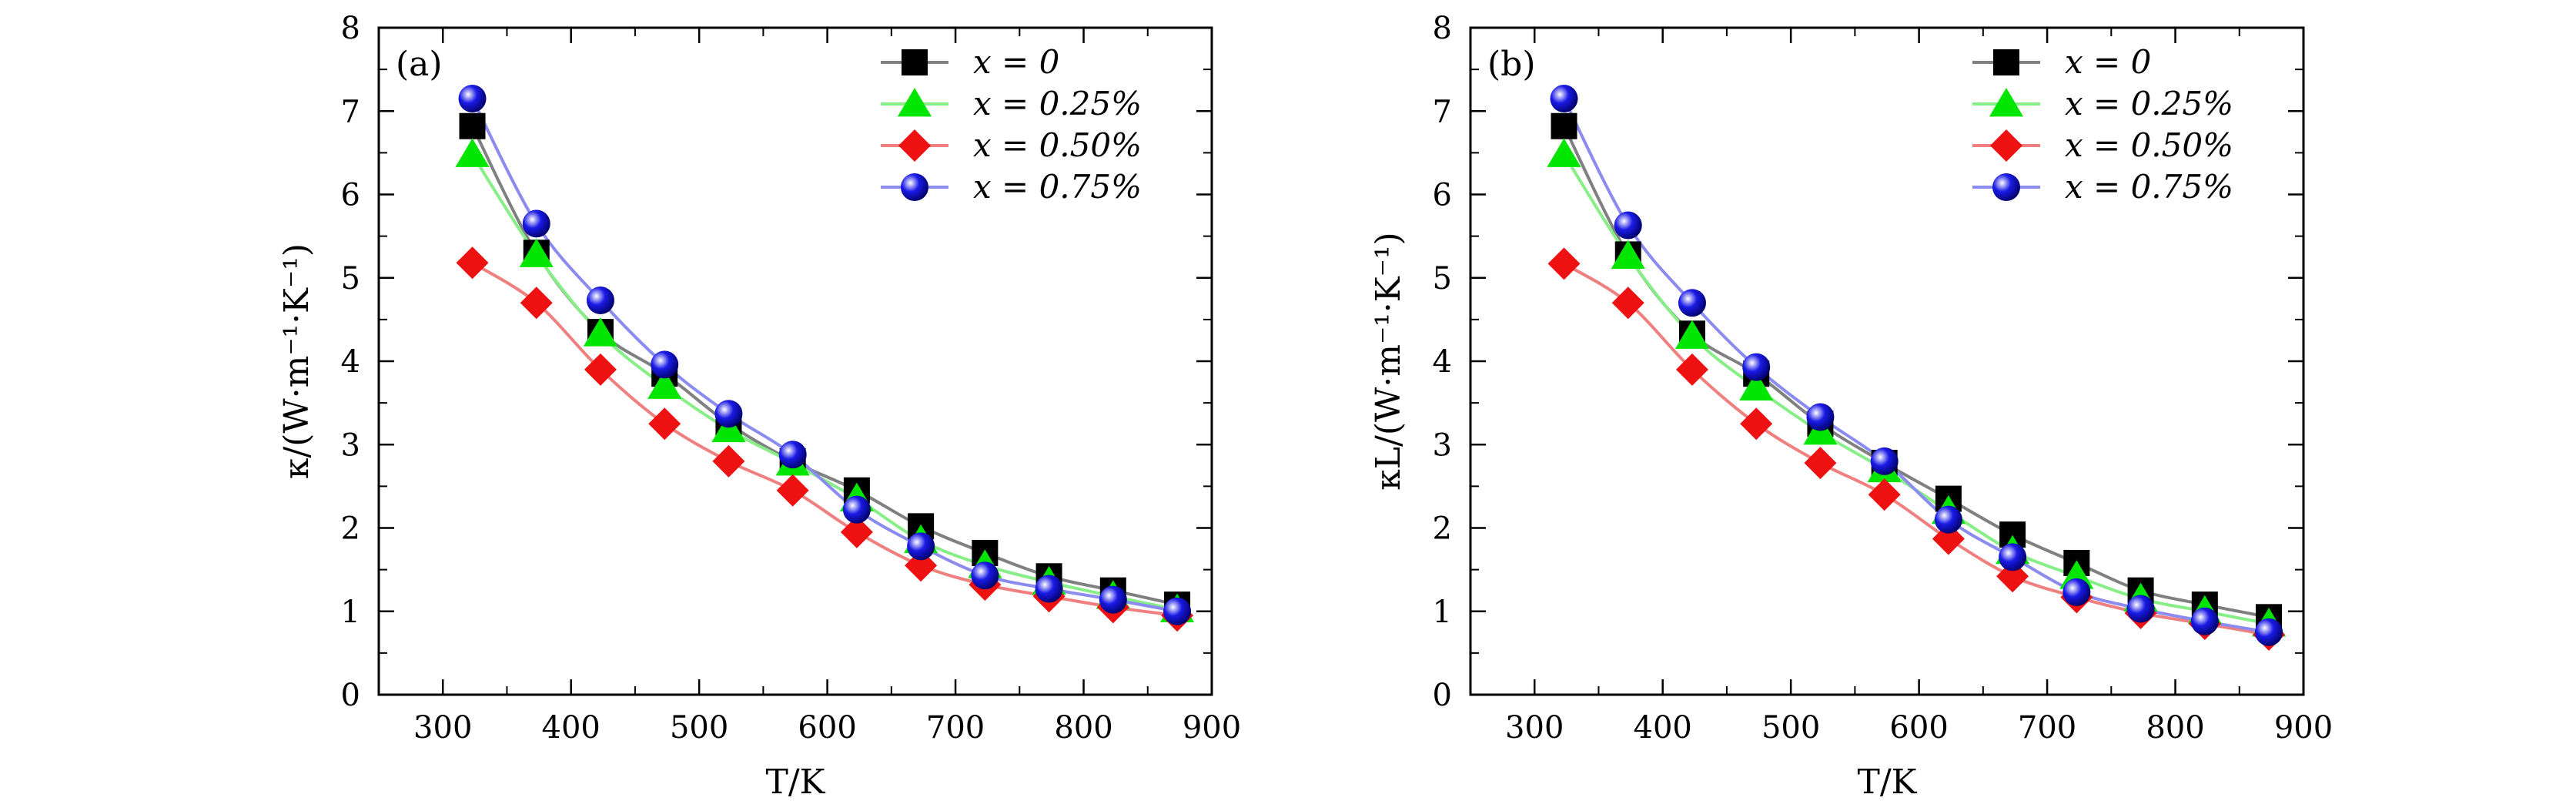 The width and height of the screenshot is (2576, 811). What do you see at coordinates (420, 64) in the screenshot?
I see `panel-label: (a)` at bounding box center [420, 64].